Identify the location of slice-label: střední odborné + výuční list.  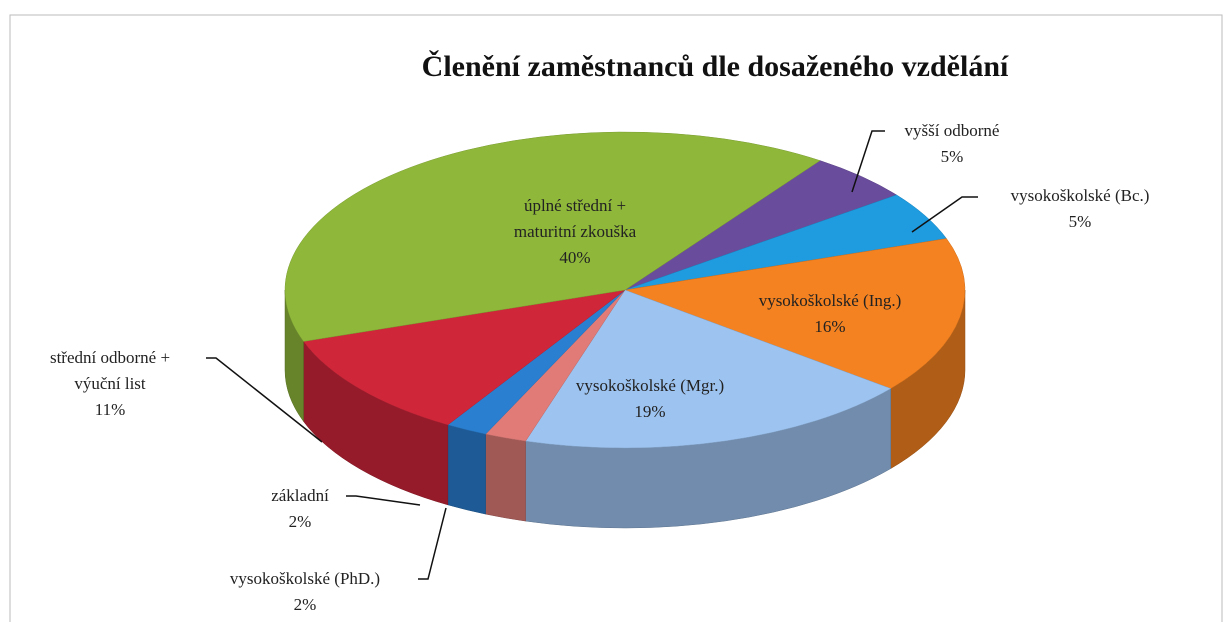
(110, 370).